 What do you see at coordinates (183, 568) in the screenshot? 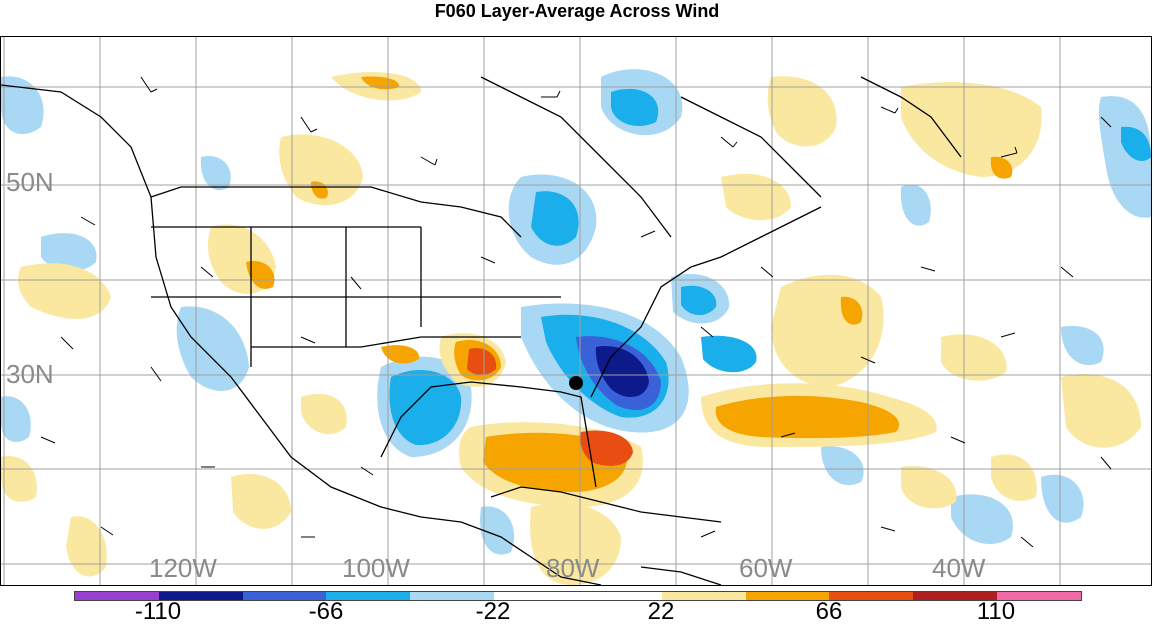
I see `lon-label-120w: 120W` at bounding box center [183, 568].